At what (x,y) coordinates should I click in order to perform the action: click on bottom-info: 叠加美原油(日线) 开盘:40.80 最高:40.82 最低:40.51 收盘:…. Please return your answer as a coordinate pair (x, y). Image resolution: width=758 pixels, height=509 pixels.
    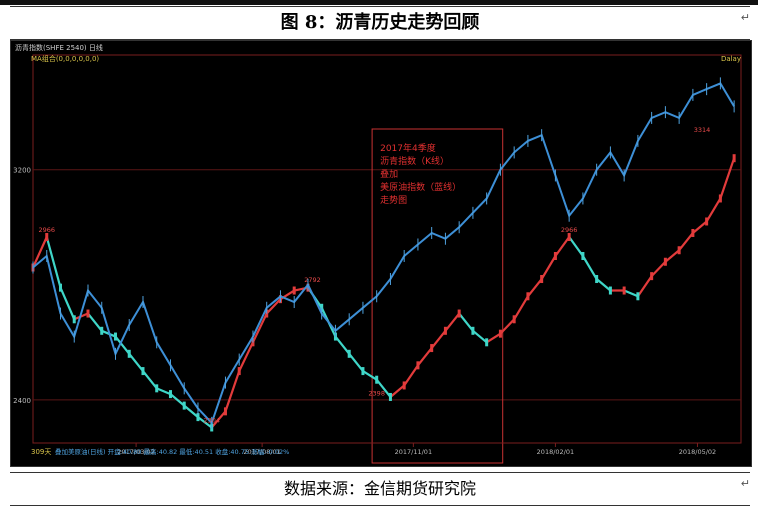
    Looking at the image, I should click on (172, 451).